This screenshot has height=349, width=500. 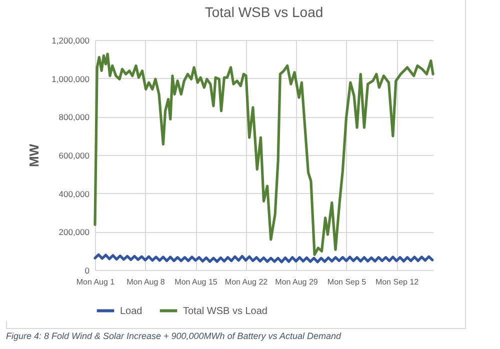 I want to click on legend-label: Load, so click(x=131, y=311).